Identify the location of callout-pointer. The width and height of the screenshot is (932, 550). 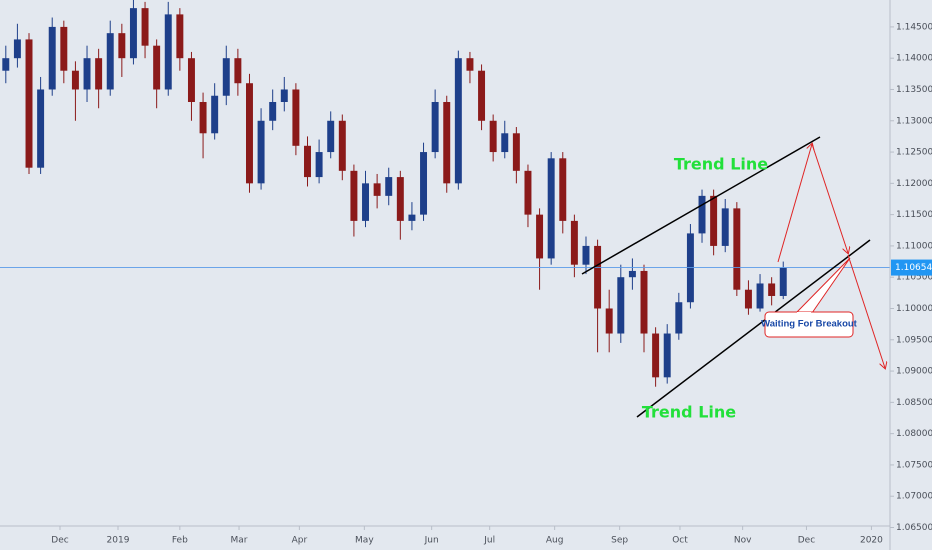
(823, 285).